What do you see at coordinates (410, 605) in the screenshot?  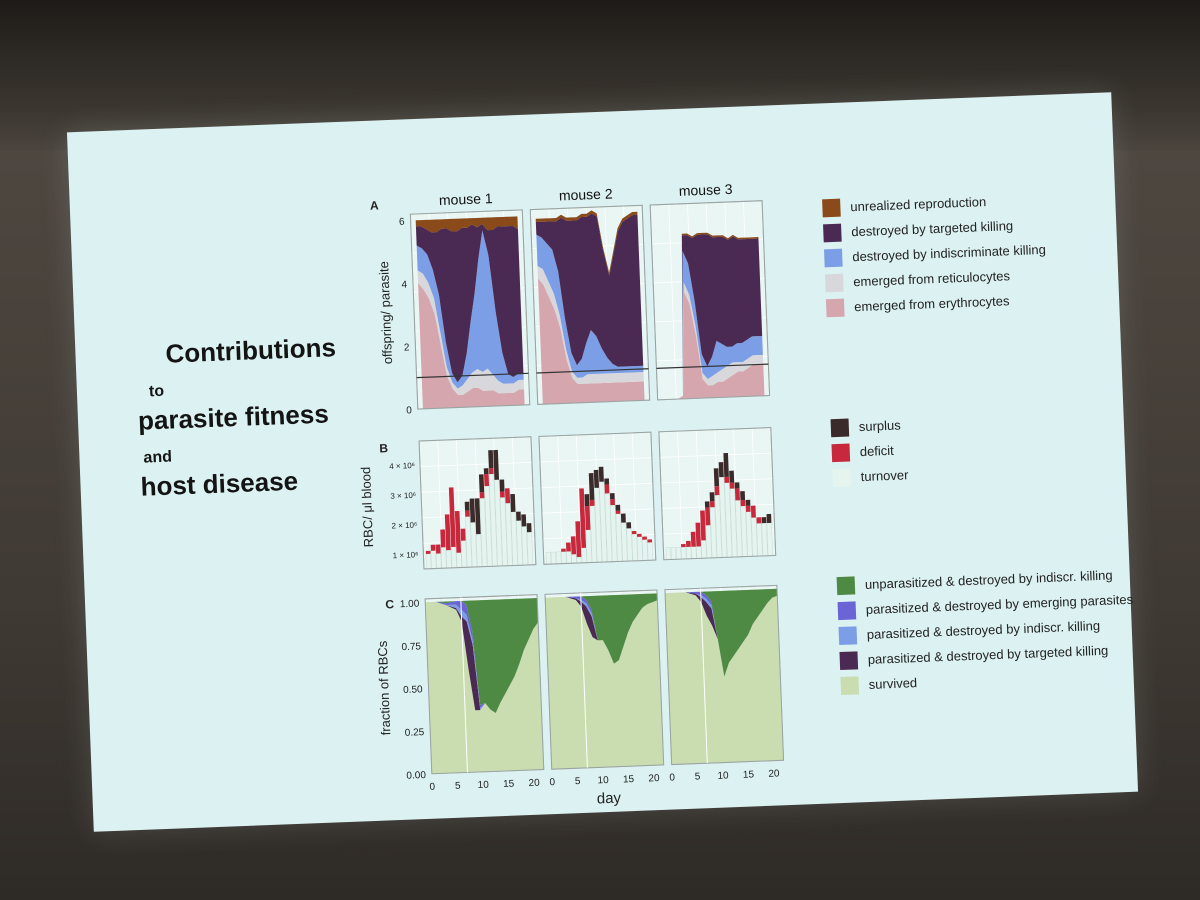 I see `y-tick-label: 1.00` at bounding box center [410, 605].